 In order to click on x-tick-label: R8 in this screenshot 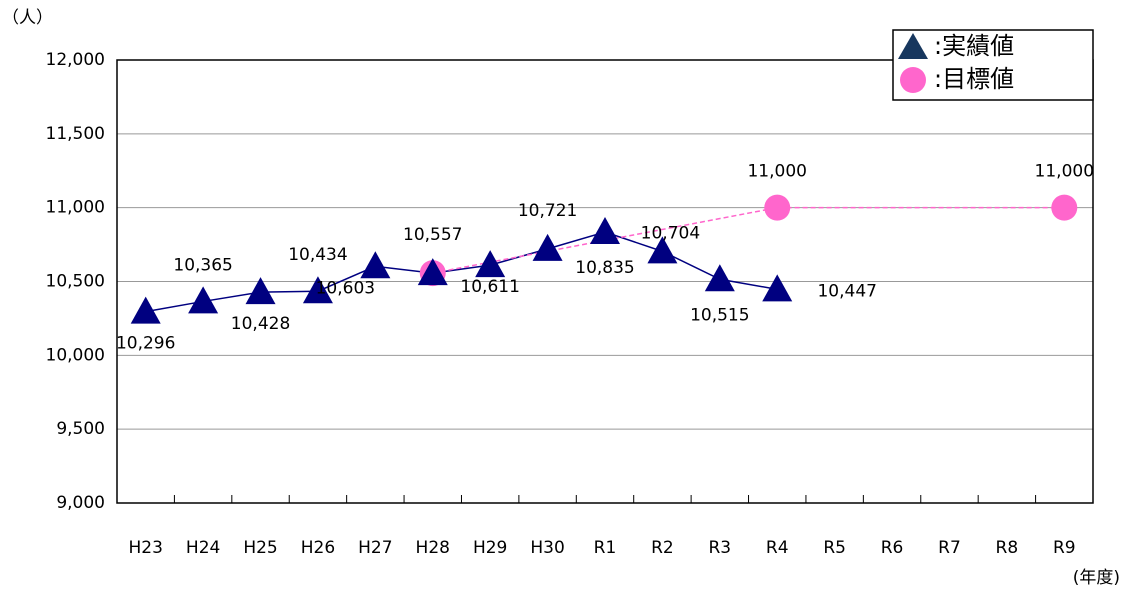, I will do `click(1007, 548)`.